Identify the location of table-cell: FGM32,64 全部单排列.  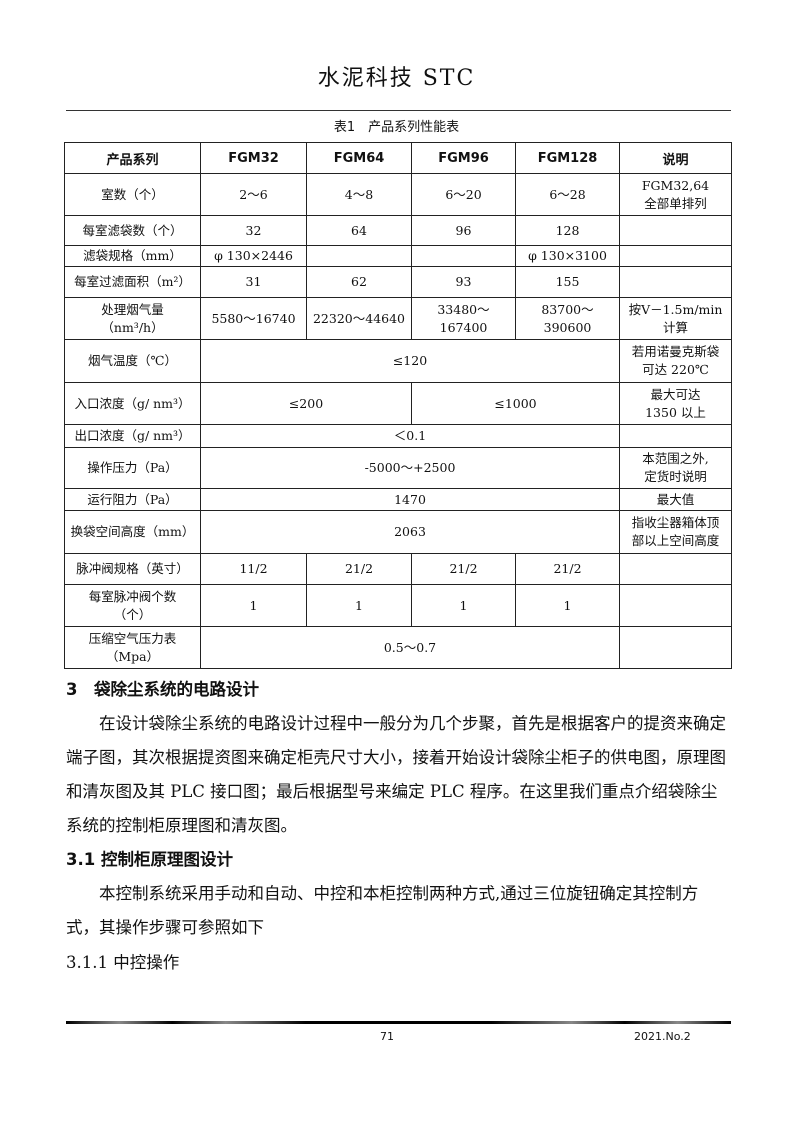
(675, 194).